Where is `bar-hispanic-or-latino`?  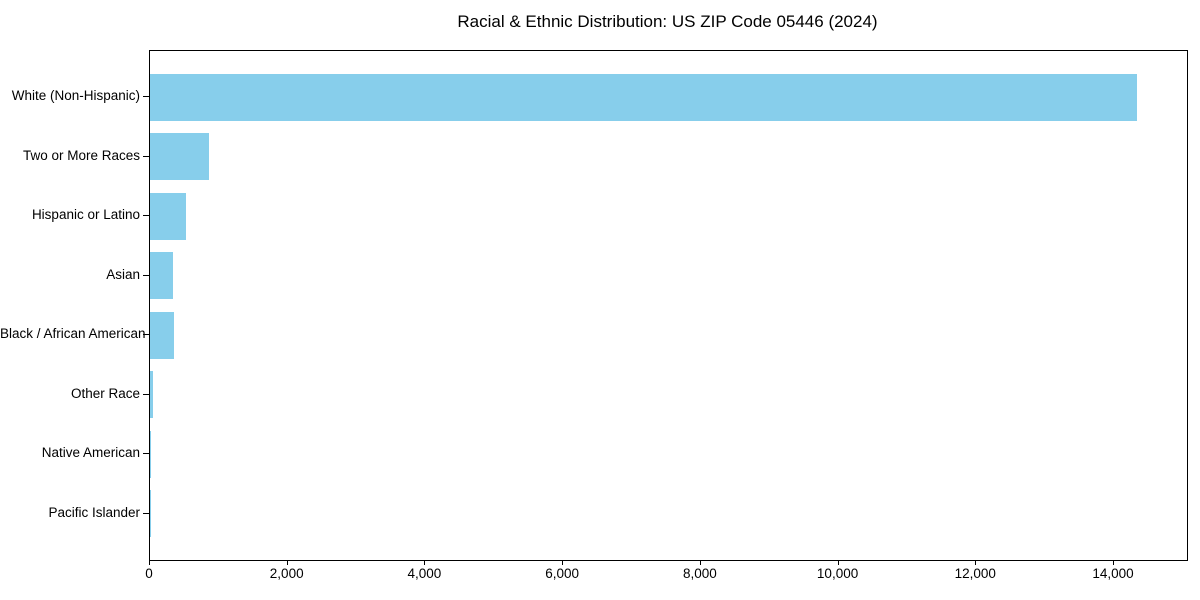
bar-hispanic-or-latino is located at coordinates (168, 216).